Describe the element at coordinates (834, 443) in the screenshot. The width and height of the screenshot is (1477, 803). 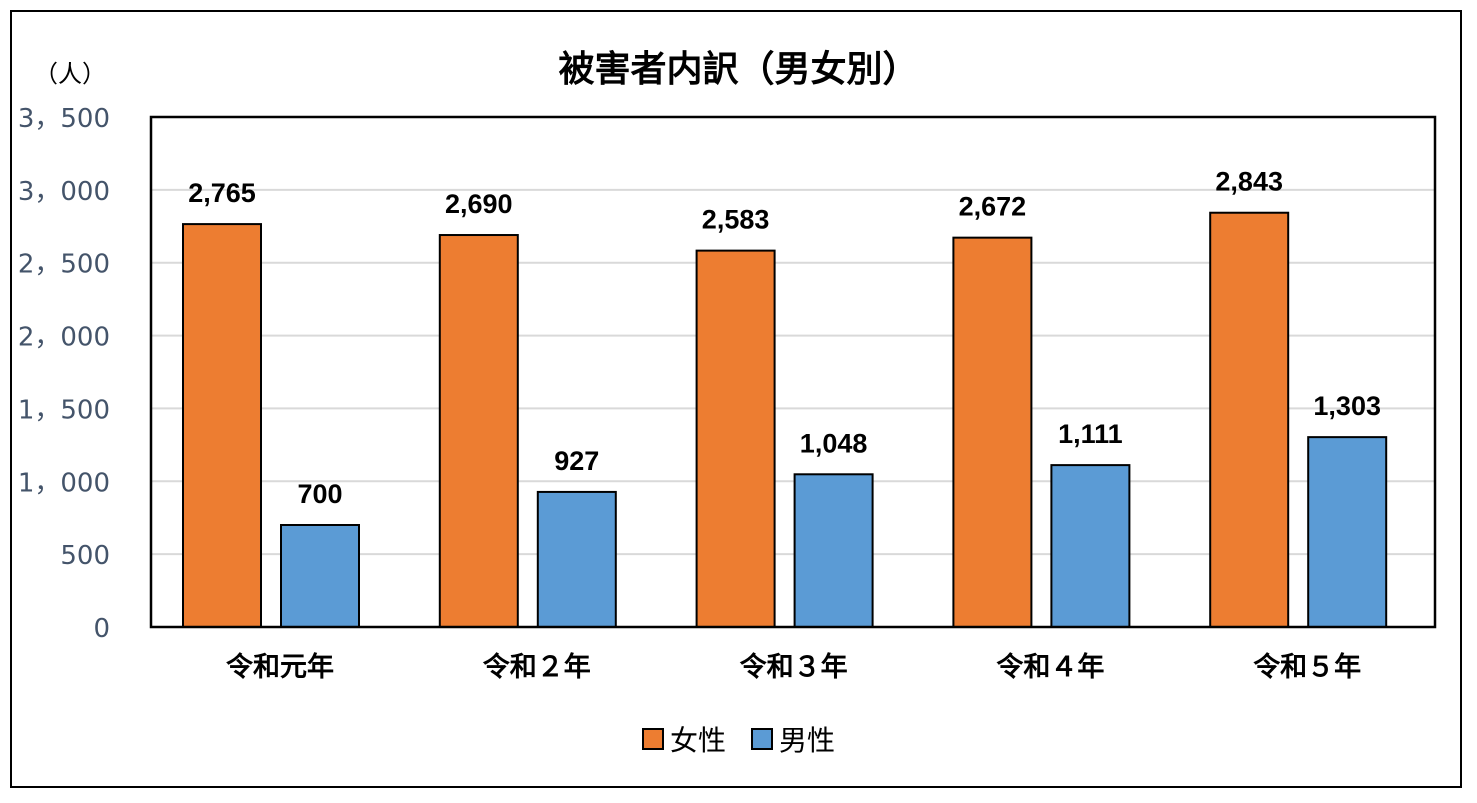
I see `data-label: 1,048` at that location.